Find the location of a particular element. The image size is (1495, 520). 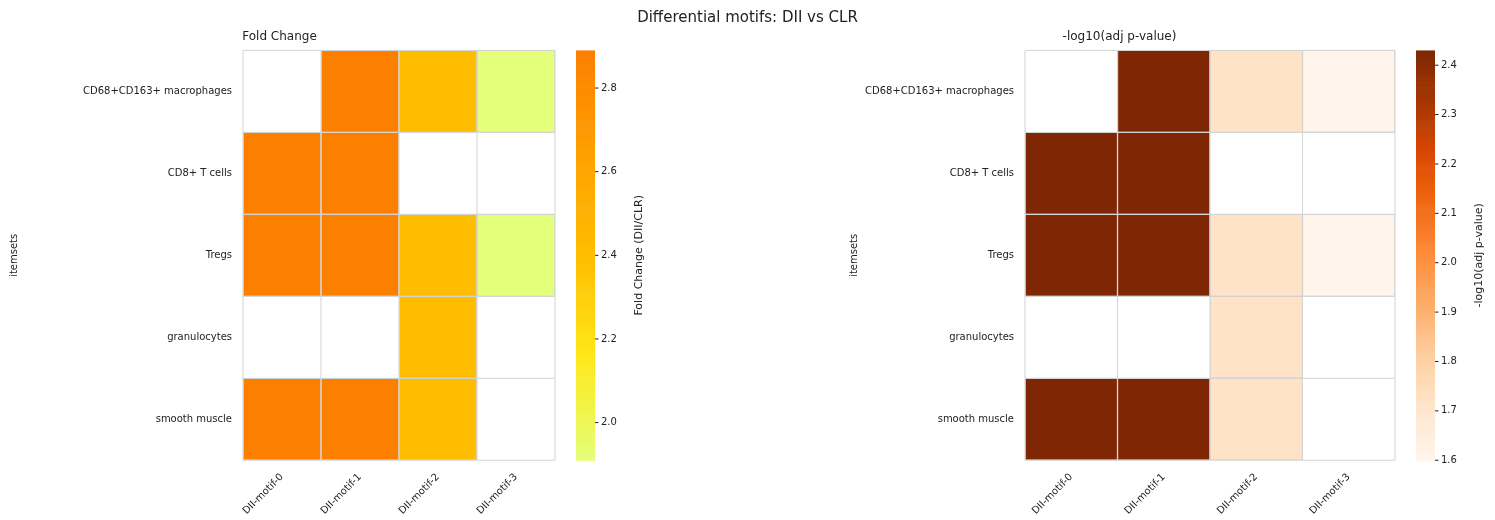

color-bar-label: 2.1 is located at coordinates (1449, 212).